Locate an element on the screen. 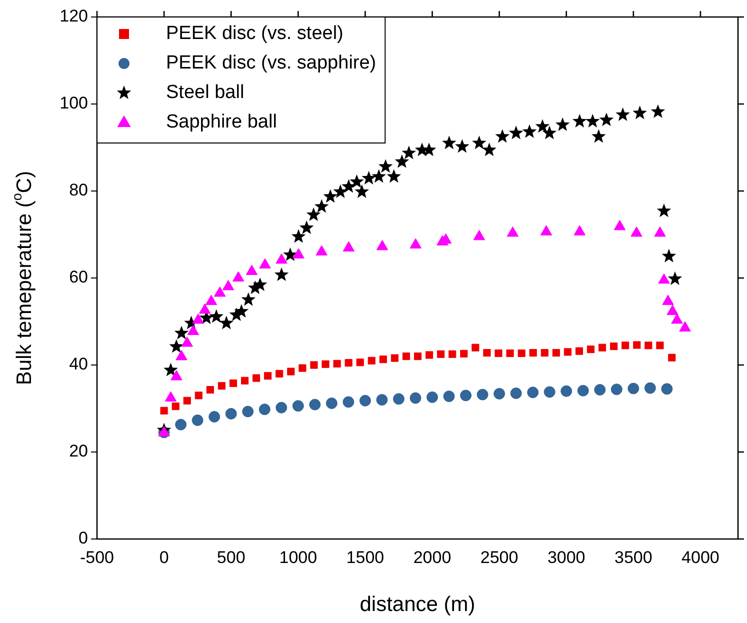  x-tick-label: 4000 is located at coordinates (701, 557).